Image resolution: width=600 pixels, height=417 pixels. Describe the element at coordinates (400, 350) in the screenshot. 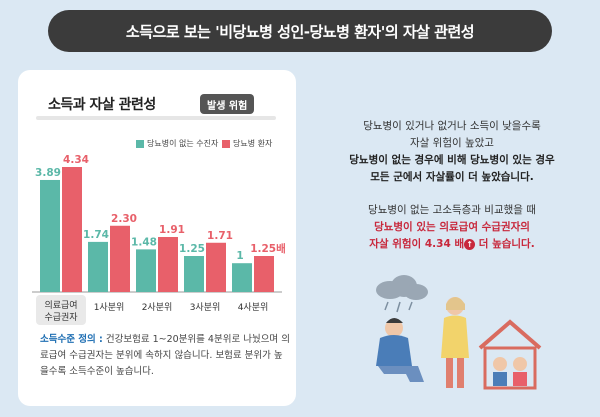

I see `sad-person-icon` at that location.